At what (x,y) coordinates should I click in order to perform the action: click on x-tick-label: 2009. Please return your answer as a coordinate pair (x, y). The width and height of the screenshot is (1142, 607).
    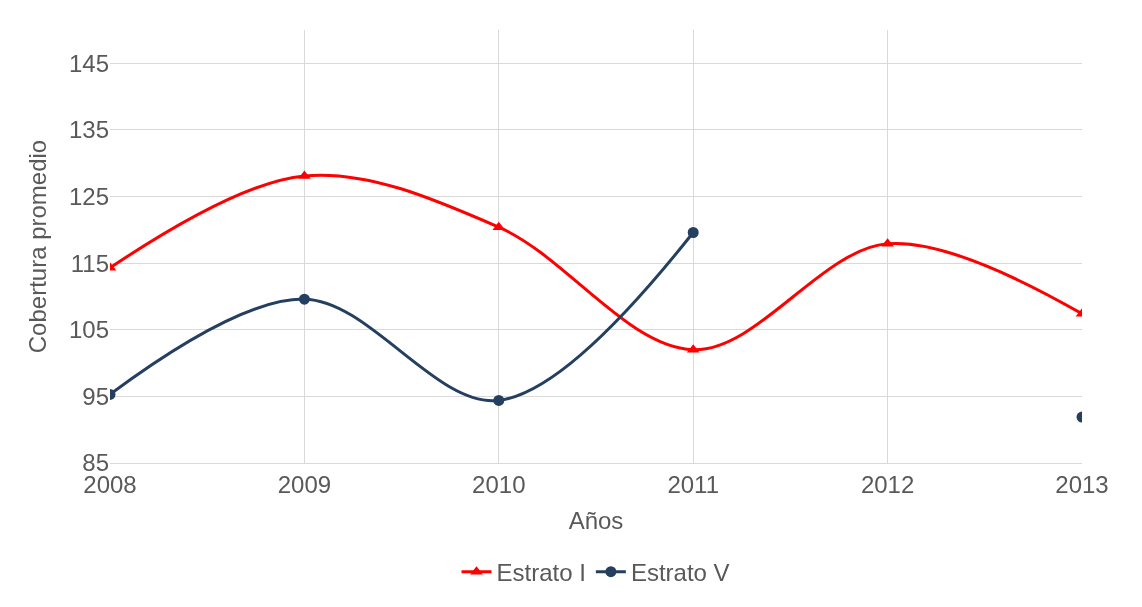
    Looking at the image, I should click on (304, 484).